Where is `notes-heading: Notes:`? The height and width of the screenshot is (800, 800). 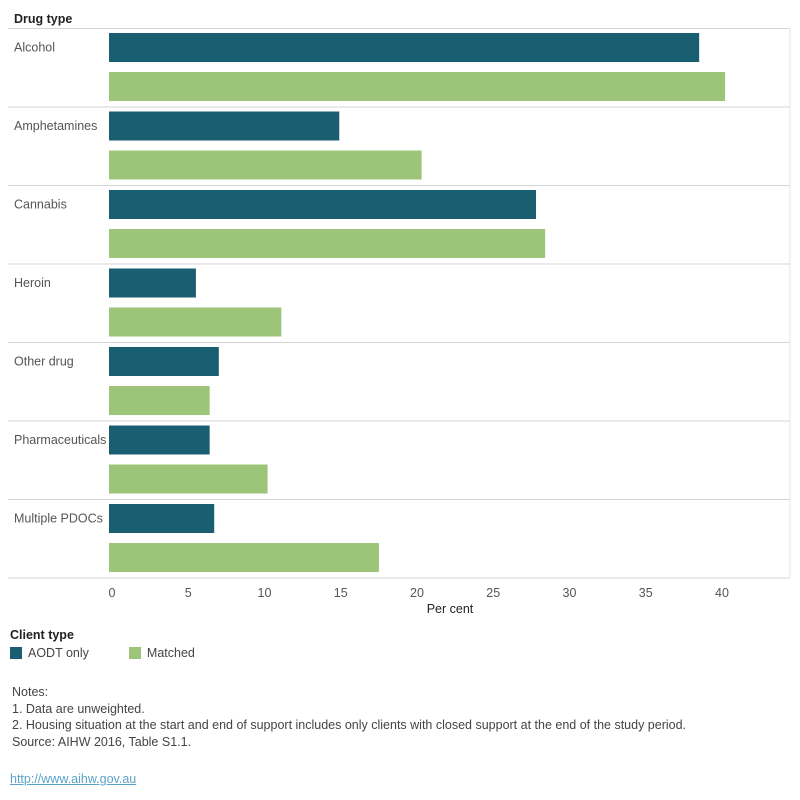
notes-heading: Notes: is located at coordinates (30, 692).